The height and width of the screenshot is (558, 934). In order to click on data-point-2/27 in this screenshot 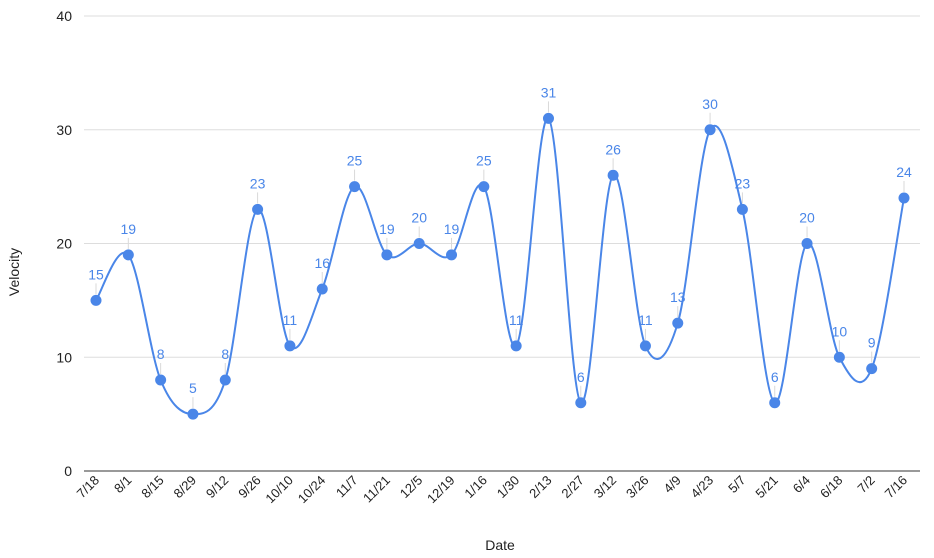, I will do `click(581, 403)`.